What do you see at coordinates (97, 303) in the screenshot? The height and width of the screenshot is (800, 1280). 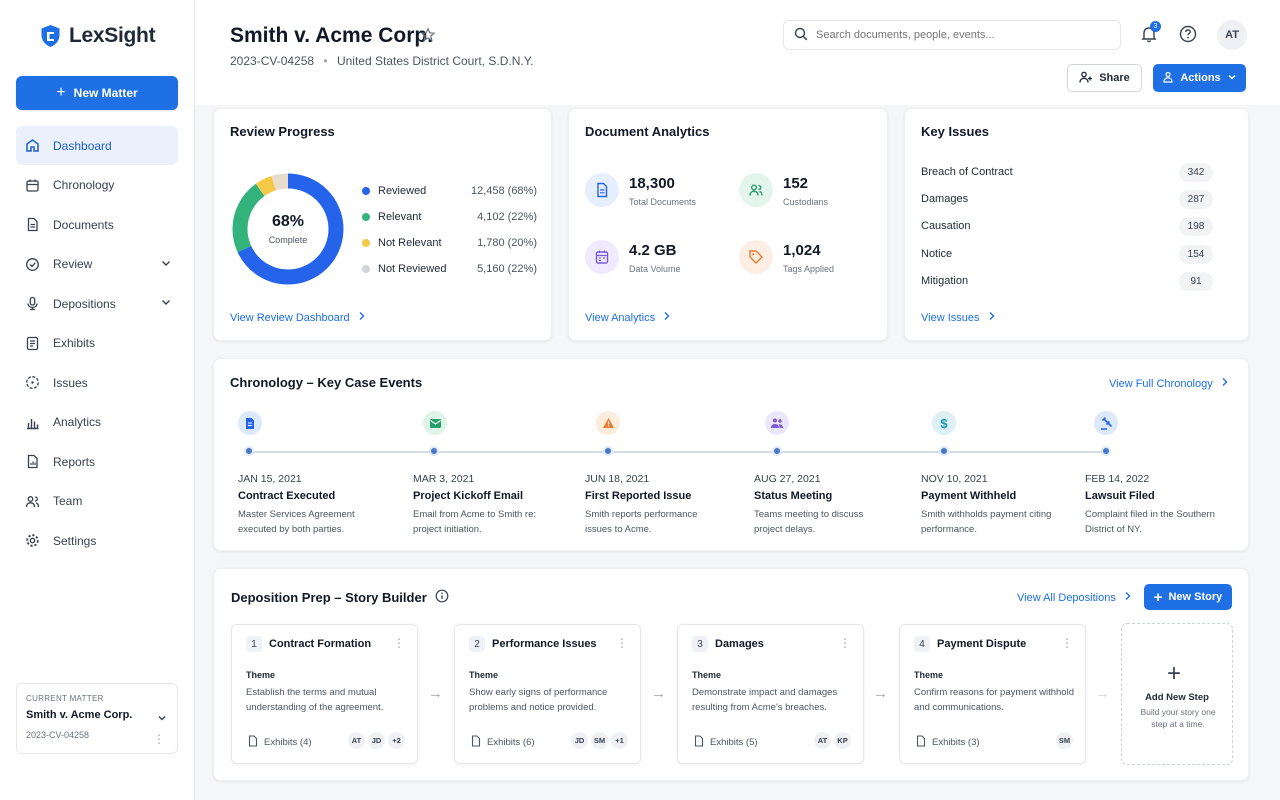 I see `sidebar-item-depositions: Depositions` at bounding box center [97, 303].